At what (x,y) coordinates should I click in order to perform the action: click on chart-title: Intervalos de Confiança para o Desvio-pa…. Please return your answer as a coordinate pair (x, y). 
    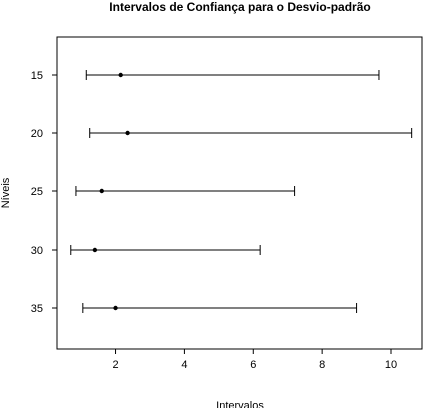
    Looking at the image, I should click on (239, 7).